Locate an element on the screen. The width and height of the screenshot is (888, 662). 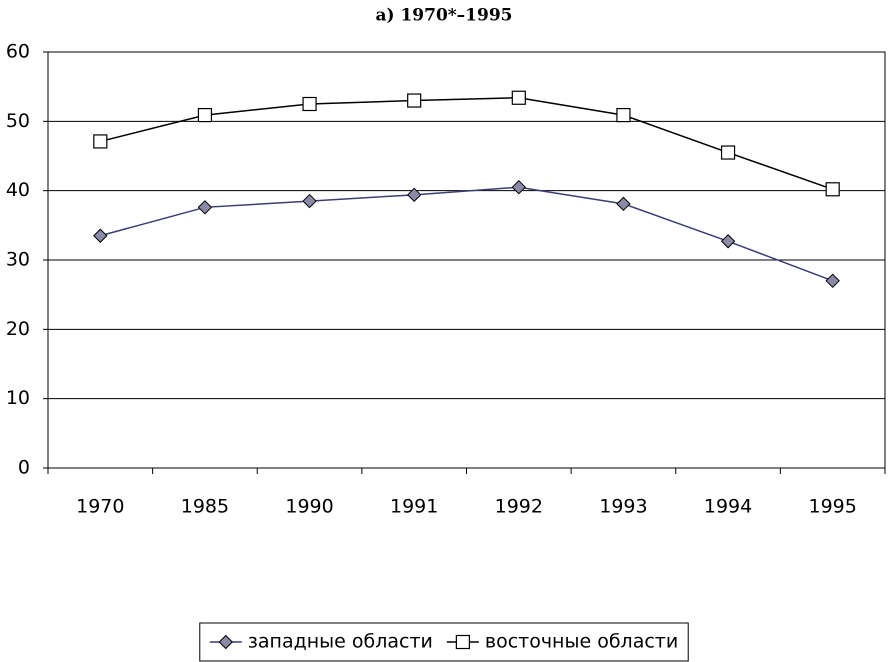
y-tick-label: 0 is located at coordinates (24, 468).